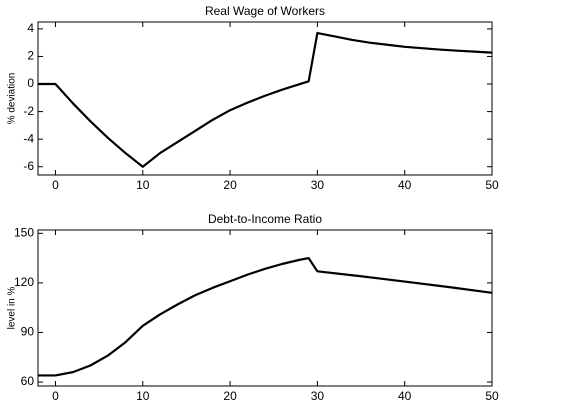  What do you see at coordinates (12, 99) in the screenshot?
I see `y-axis-label: % deviation` at bounding box center [12, 99].